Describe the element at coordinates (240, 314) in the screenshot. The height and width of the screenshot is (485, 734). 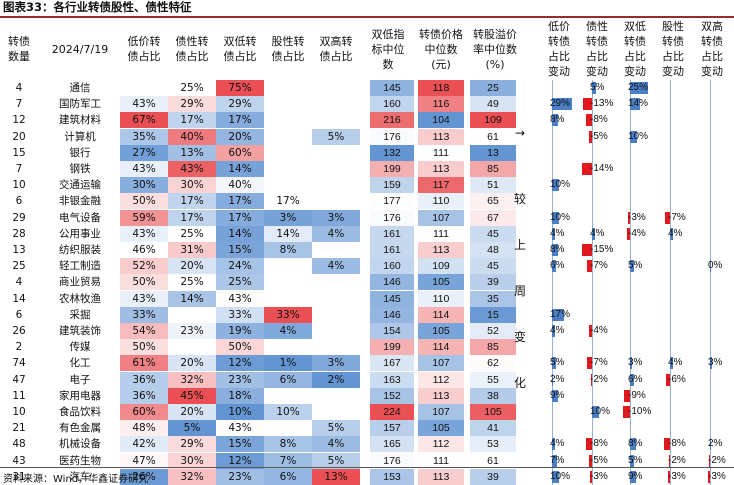
I see `double-low-cell: 33%` at that location.